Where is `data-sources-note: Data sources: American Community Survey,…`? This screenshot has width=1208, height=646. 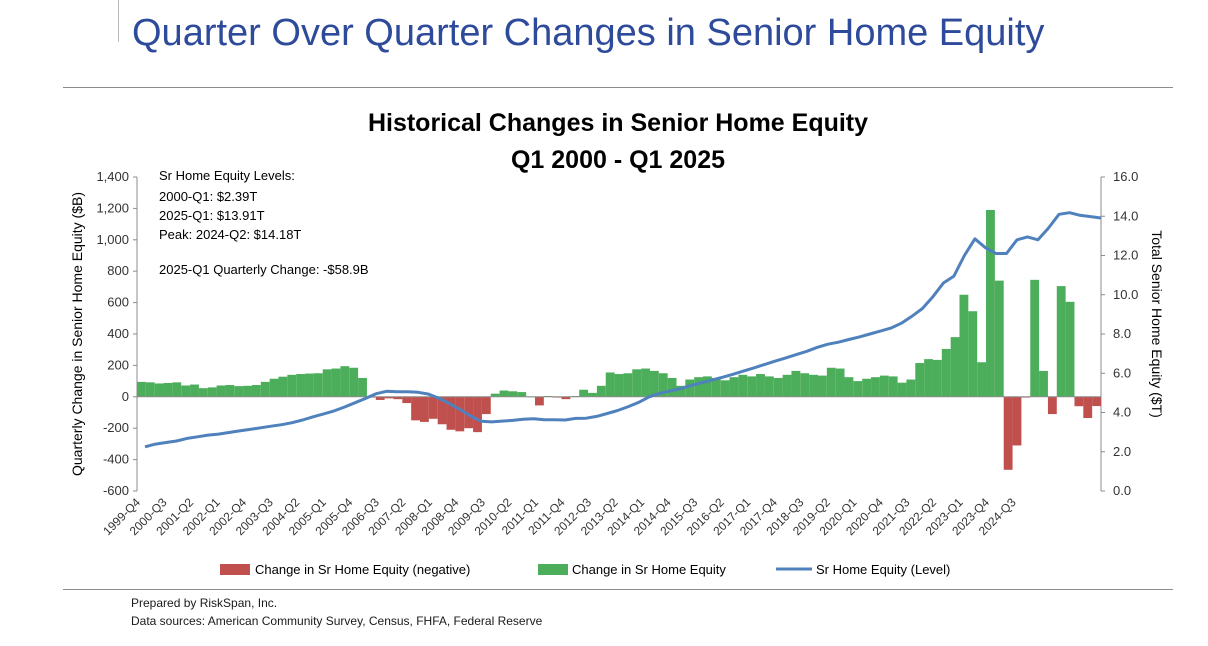 data-sources-note: Data sources: American Community Survey,… is located at coordinates (337, 621).